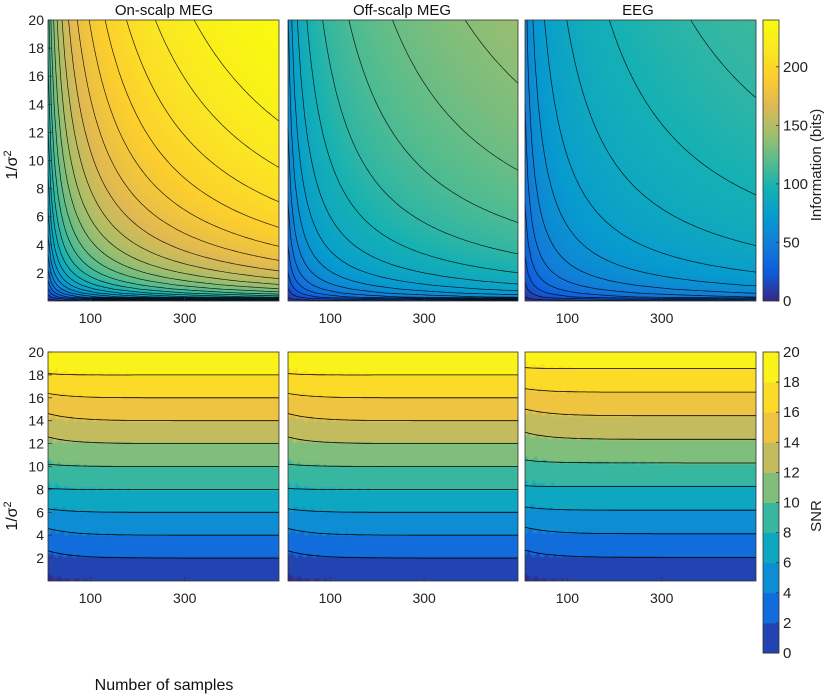 This screenshot has height=695, width=831. I want to click on colorbar-tick-label-bottom-12: 12, so click(791, 472).